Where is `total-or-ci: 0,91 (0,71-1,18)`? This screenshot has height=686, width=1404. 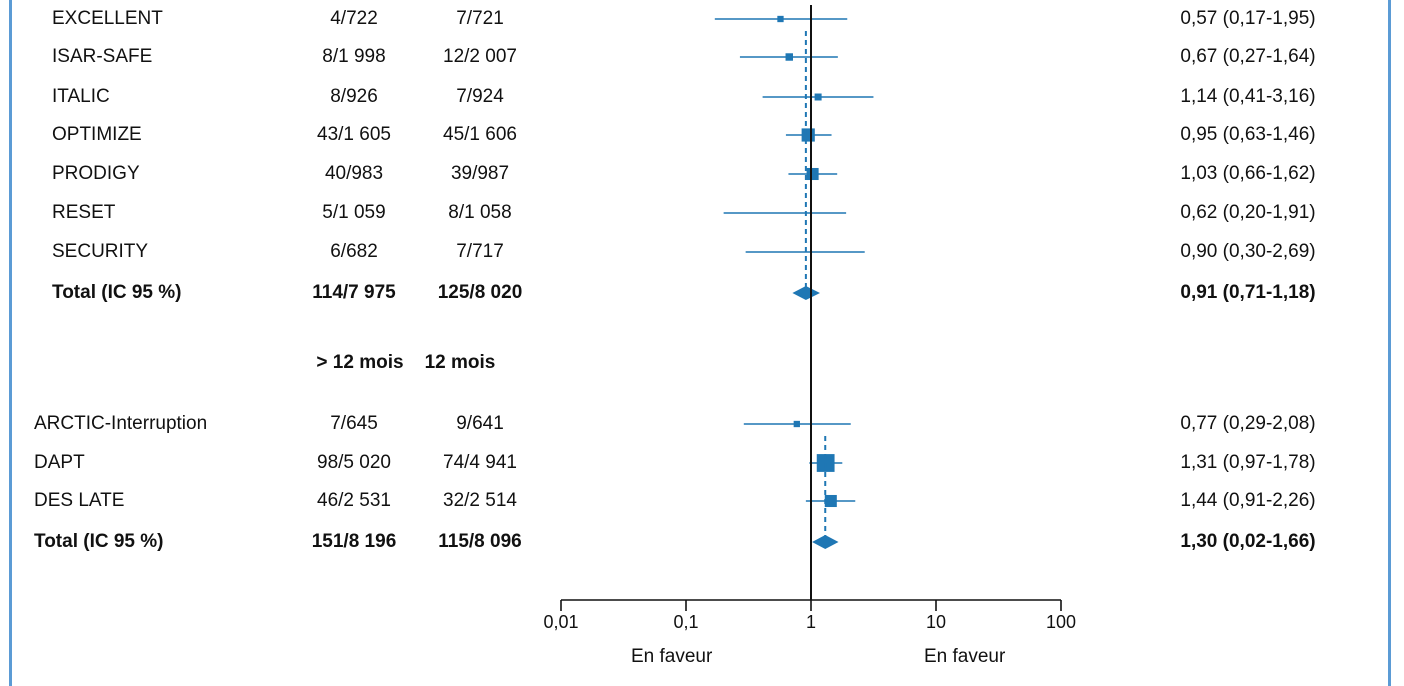
total-or-ci: 0,91 (0,71-1,18) is located at coordinates (1248, 292).